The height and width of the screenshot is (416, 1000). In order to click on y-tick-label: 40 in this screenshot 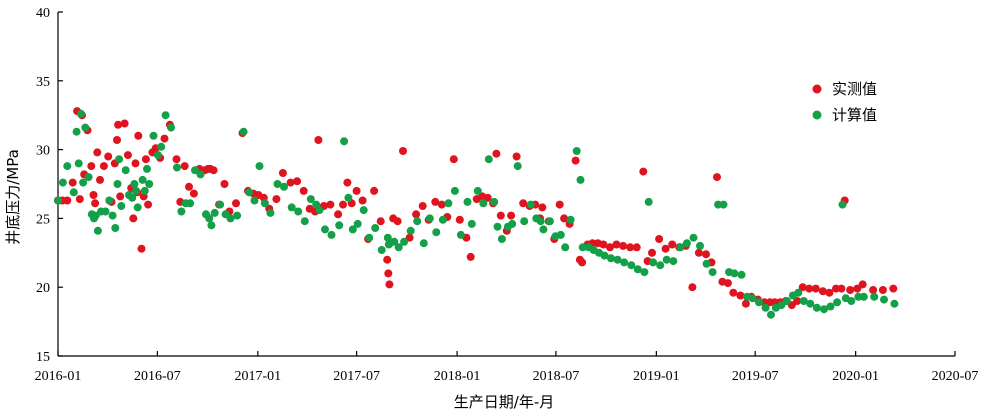, I will do `click(43, 13)`.